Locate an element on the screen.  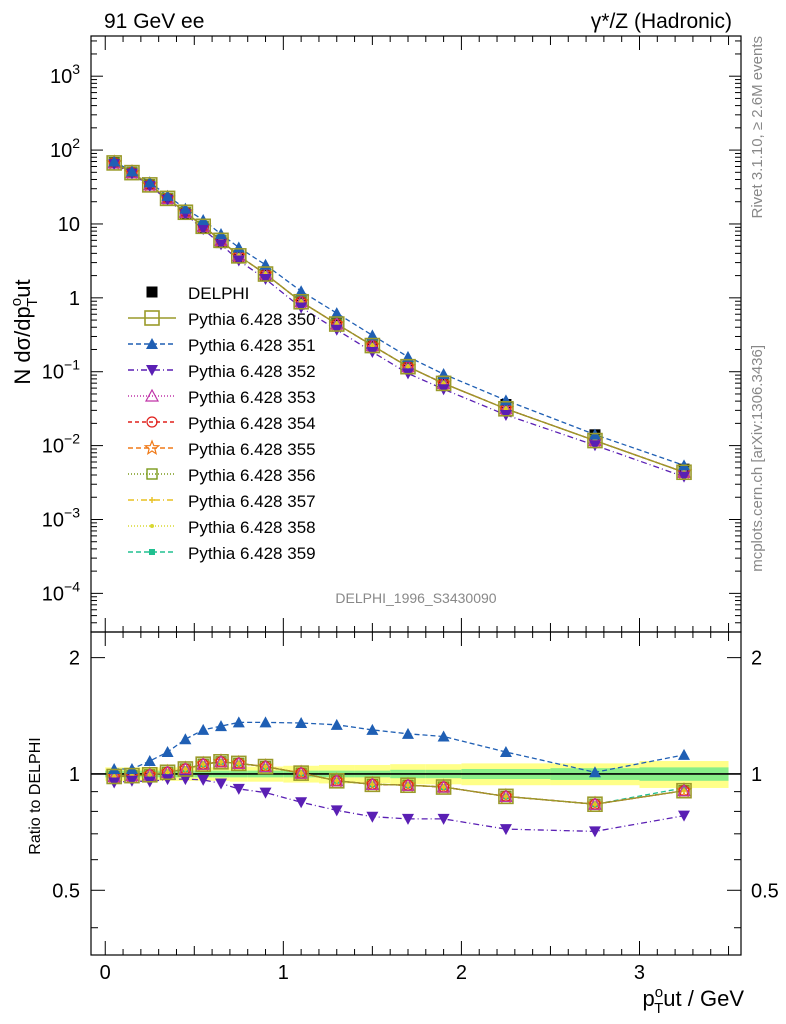
ratio-y-tick-label: 0.5 is located at coordinates (66, 891).